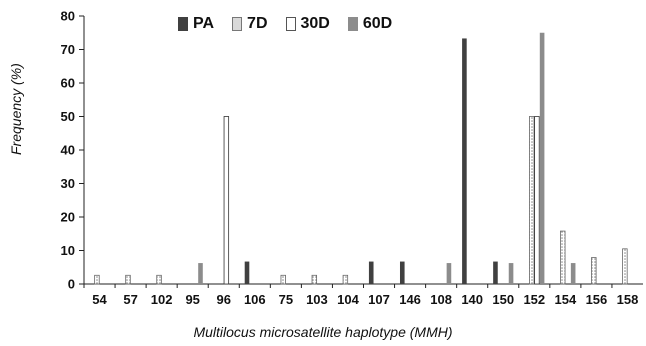  Describe the element at coordinates (71, 284) in the screenshot. I see `y-tick-label: 0` at that location.